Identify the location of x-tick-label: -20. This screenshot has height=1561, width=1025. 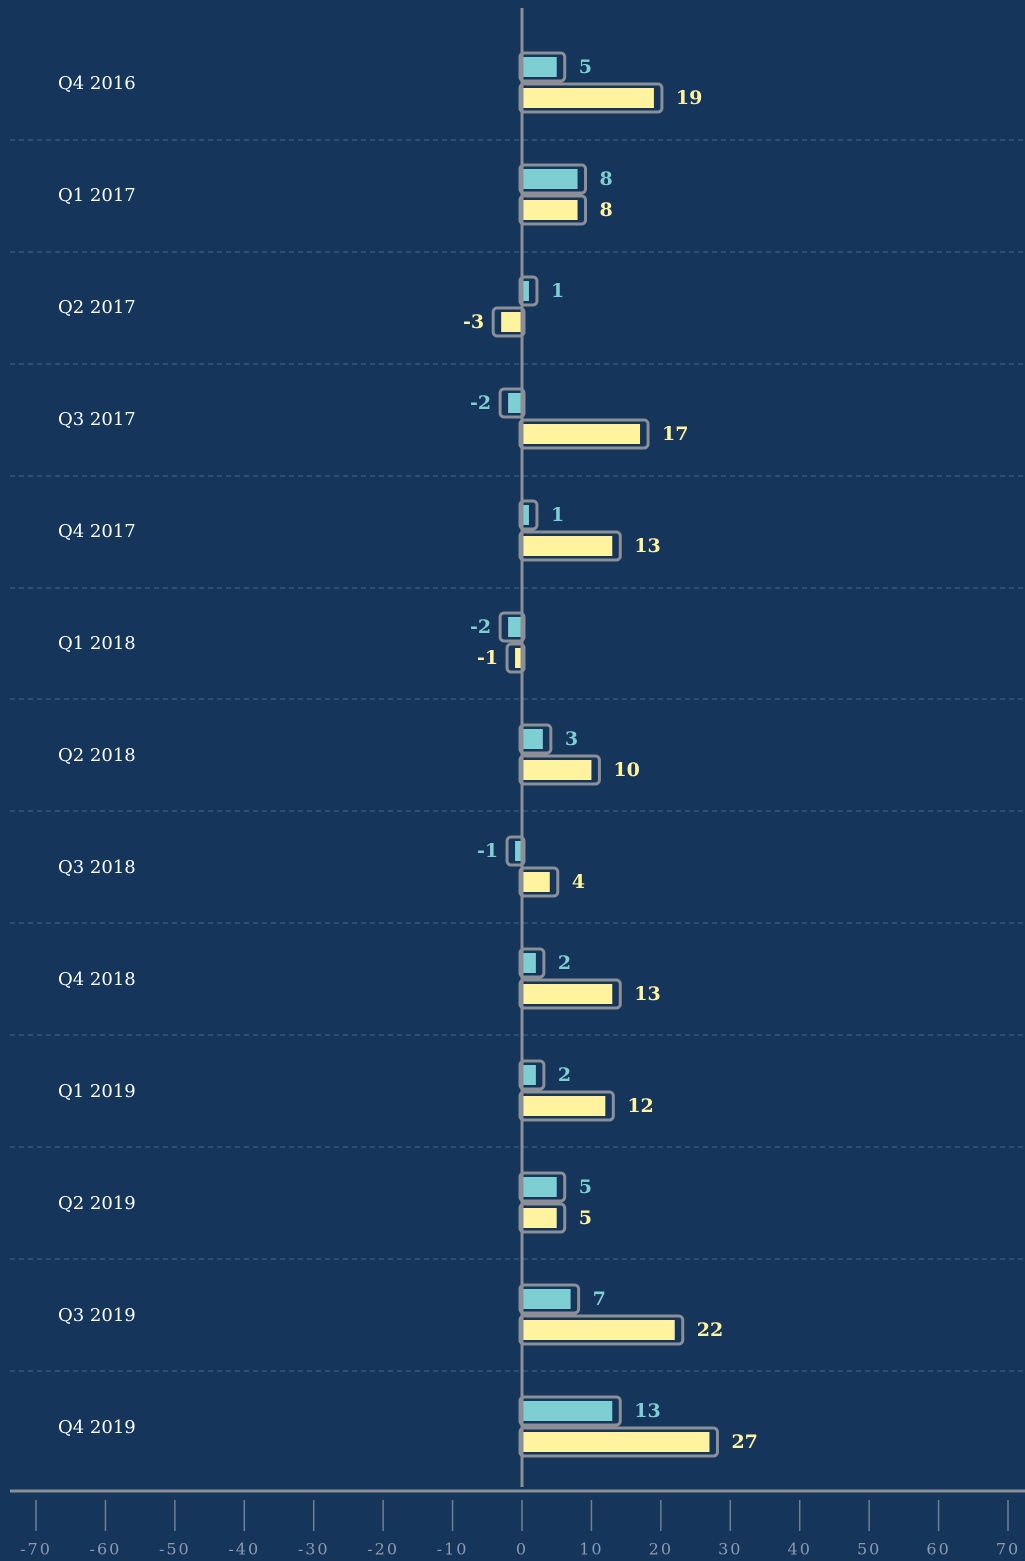
(383, 1549).